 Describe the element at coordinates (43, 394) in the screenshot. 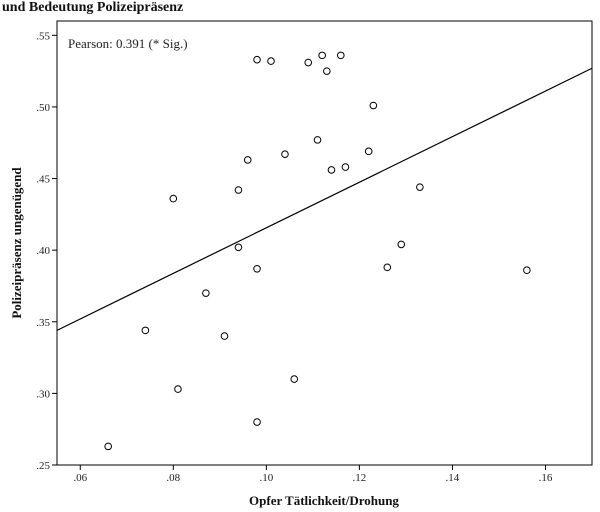

I see `y-tick-label: .30` at that location.